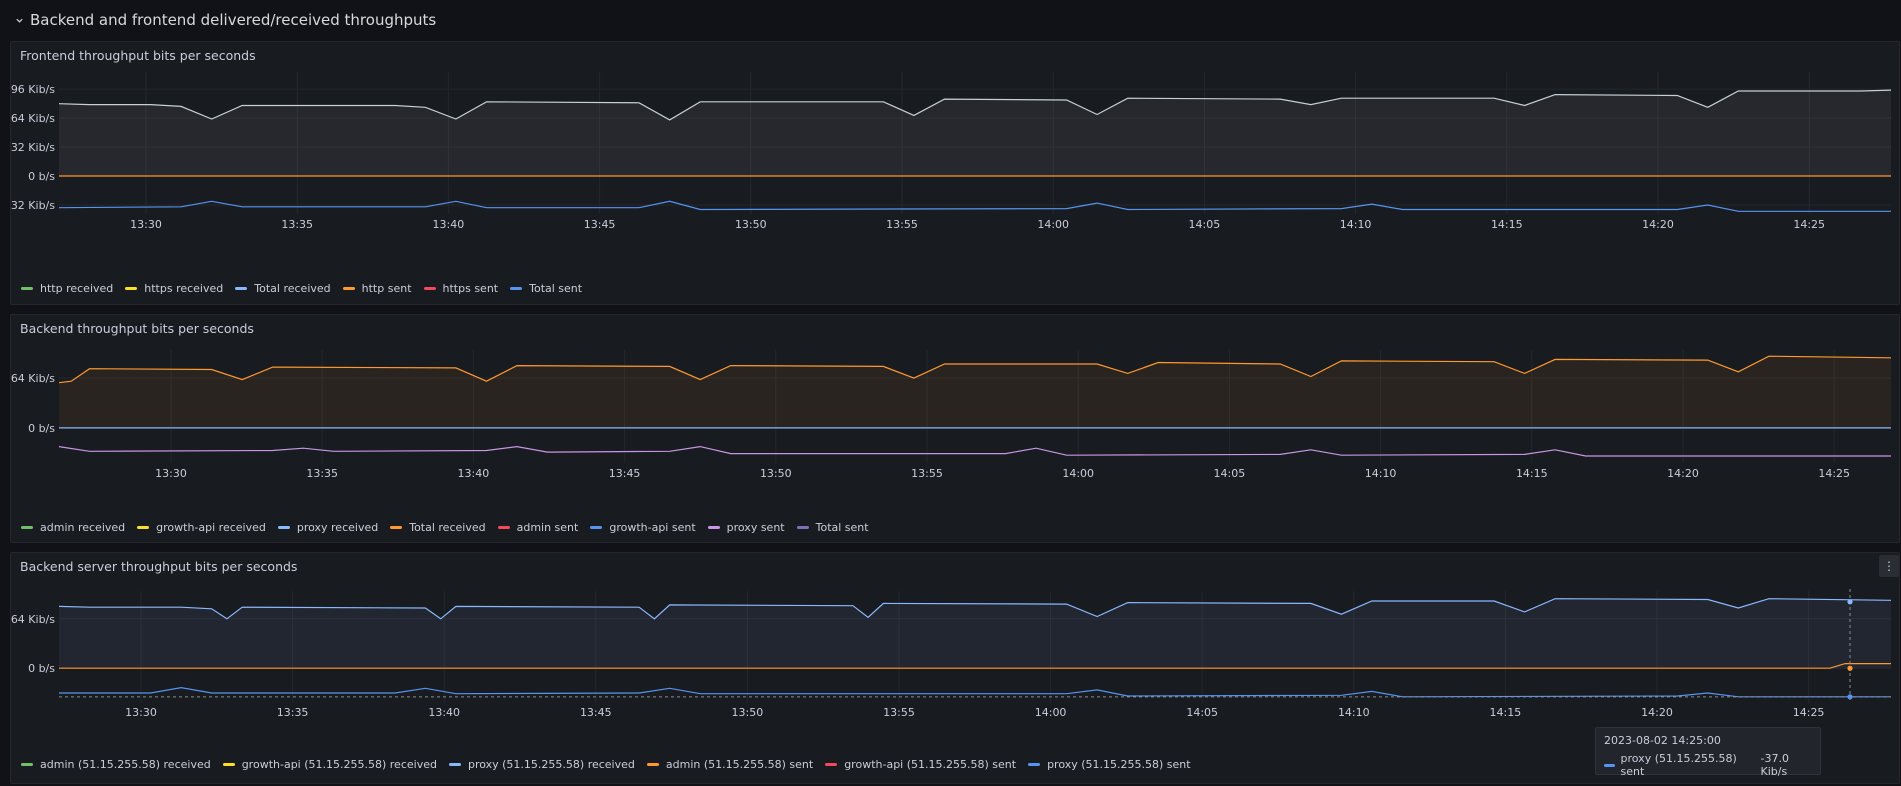 The width and height of the screenshot is (1901, 786). Describe the element at coordinates (138, 55) in the screenshot. I see `panel-title: Frontend throughput bits per seconds` at that location.